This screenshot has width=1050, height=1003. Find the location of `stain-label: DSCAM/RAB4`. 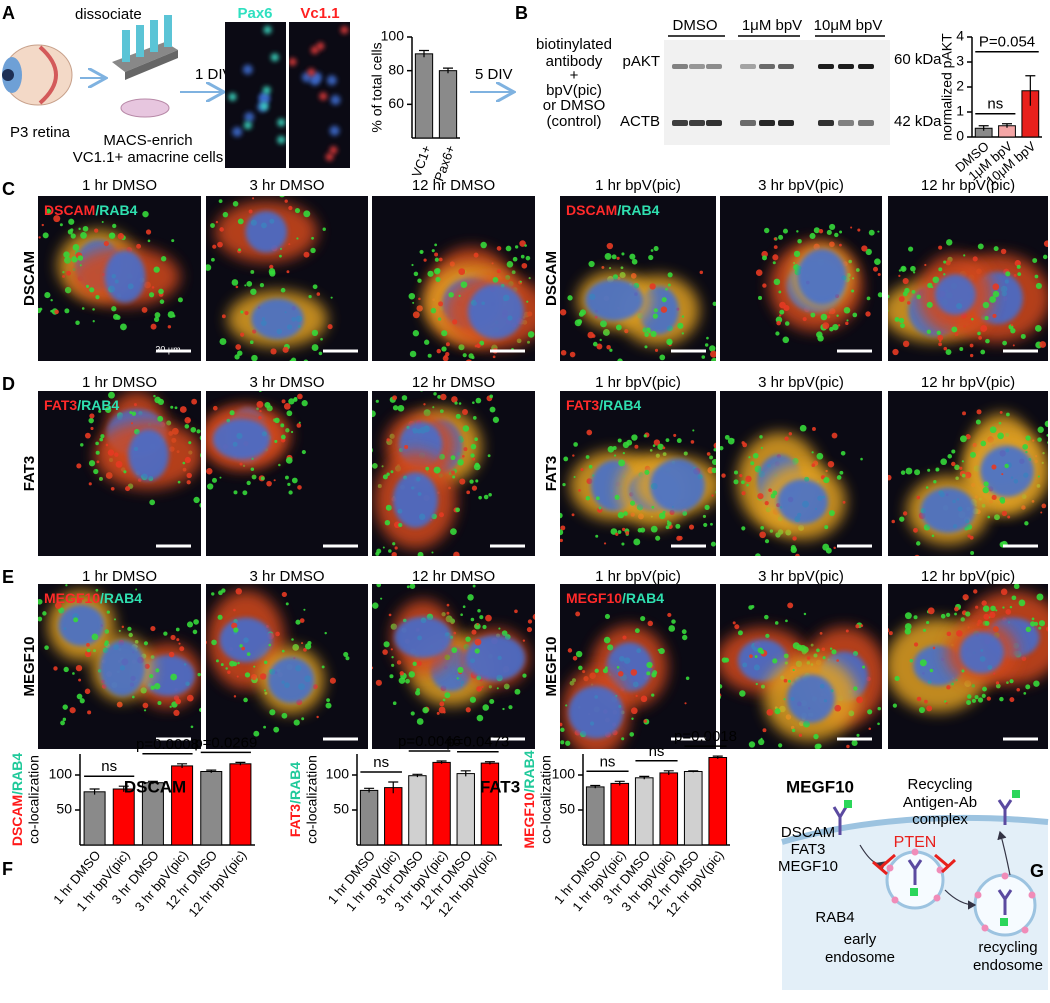

stain-label: DSCAM/RAB4 is located at coordinates (613, 210).